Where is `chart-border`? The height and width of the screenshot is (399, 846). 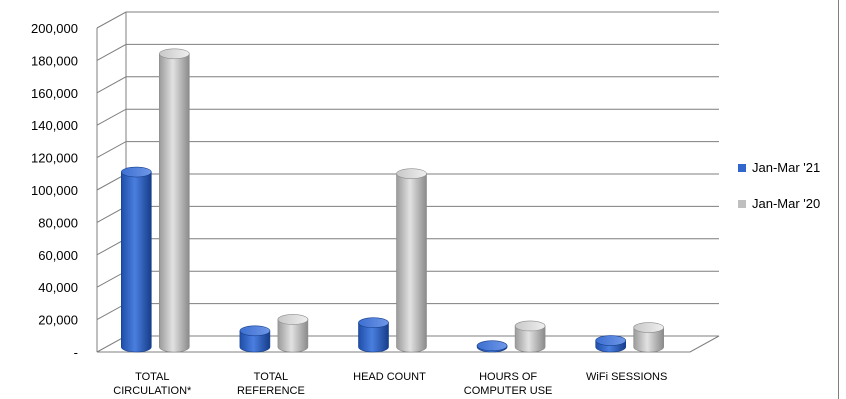 chart-border is located at coordinates (838, 199).